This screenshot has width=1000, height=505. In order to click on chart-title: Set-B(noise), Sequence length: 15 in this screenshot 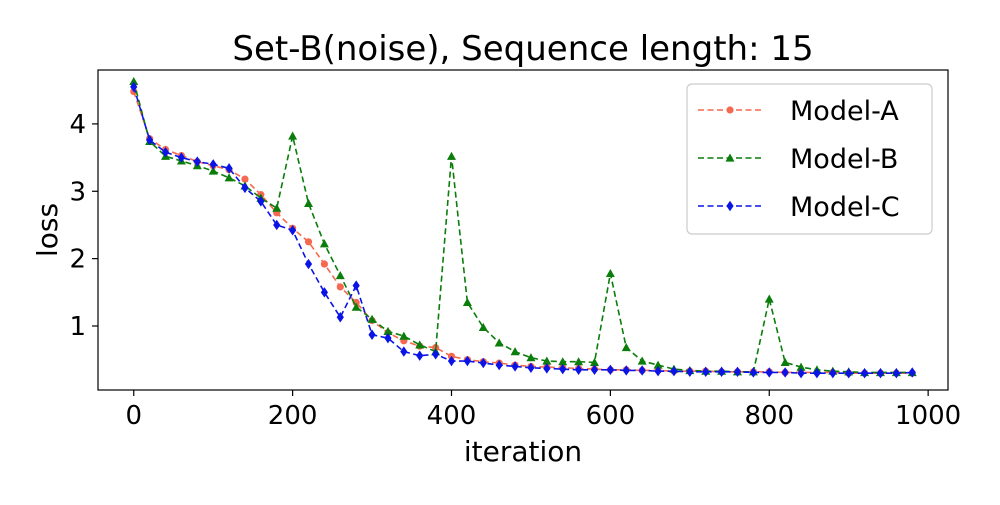, I will do `click(522, 49)`.